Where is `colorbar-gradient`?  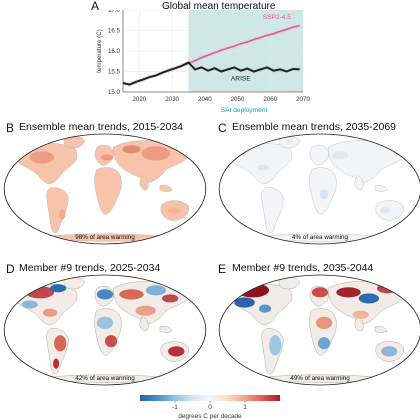 colorbar-gradient is located at coordinates (210, 398).